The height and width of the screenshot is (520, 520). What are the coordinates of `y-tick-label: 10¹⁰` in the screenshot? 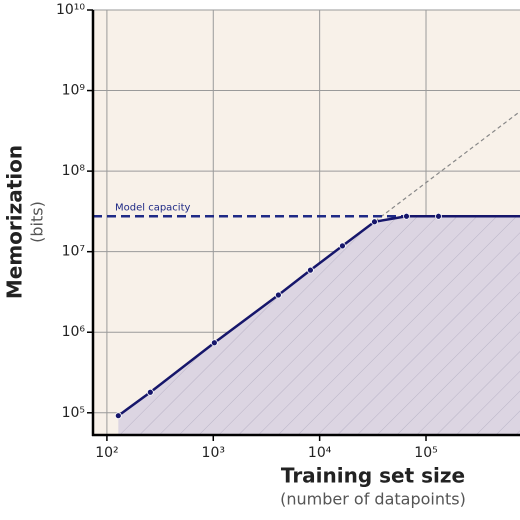 It's located at (70, 10).